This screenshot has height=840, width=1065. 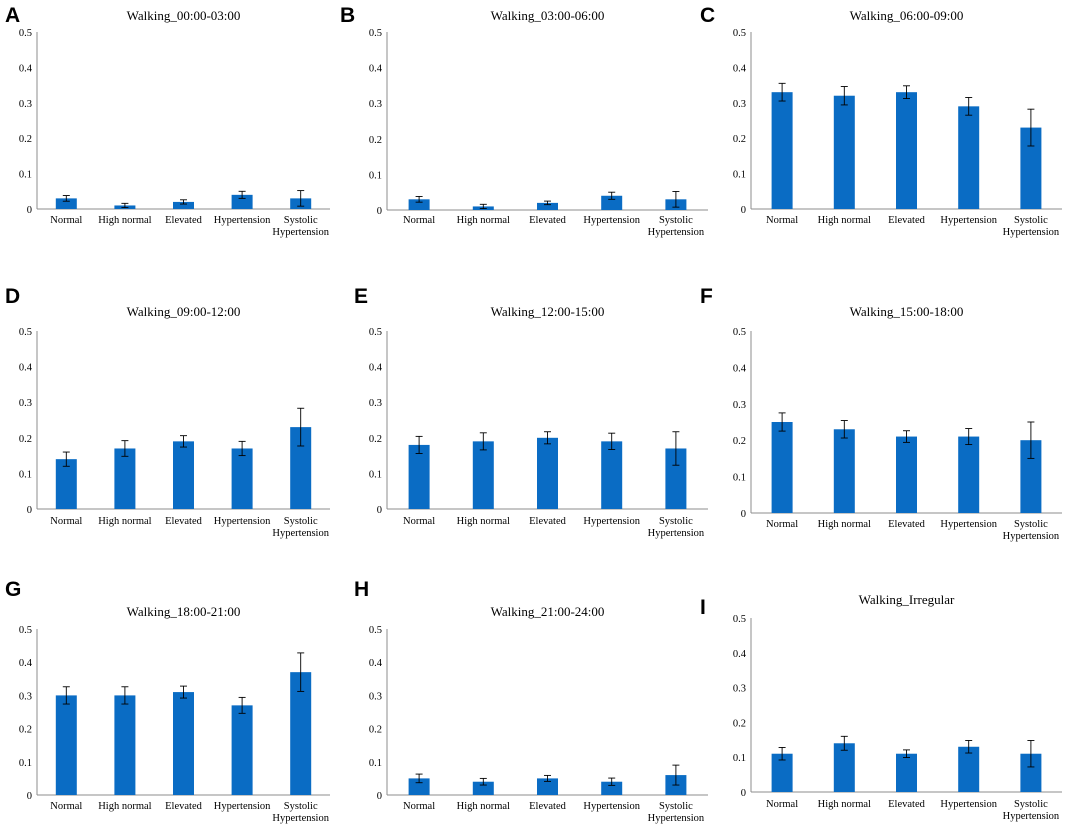 I want to click on chart-title: Walking_06:00-09:00, so click(x=907, y=15).